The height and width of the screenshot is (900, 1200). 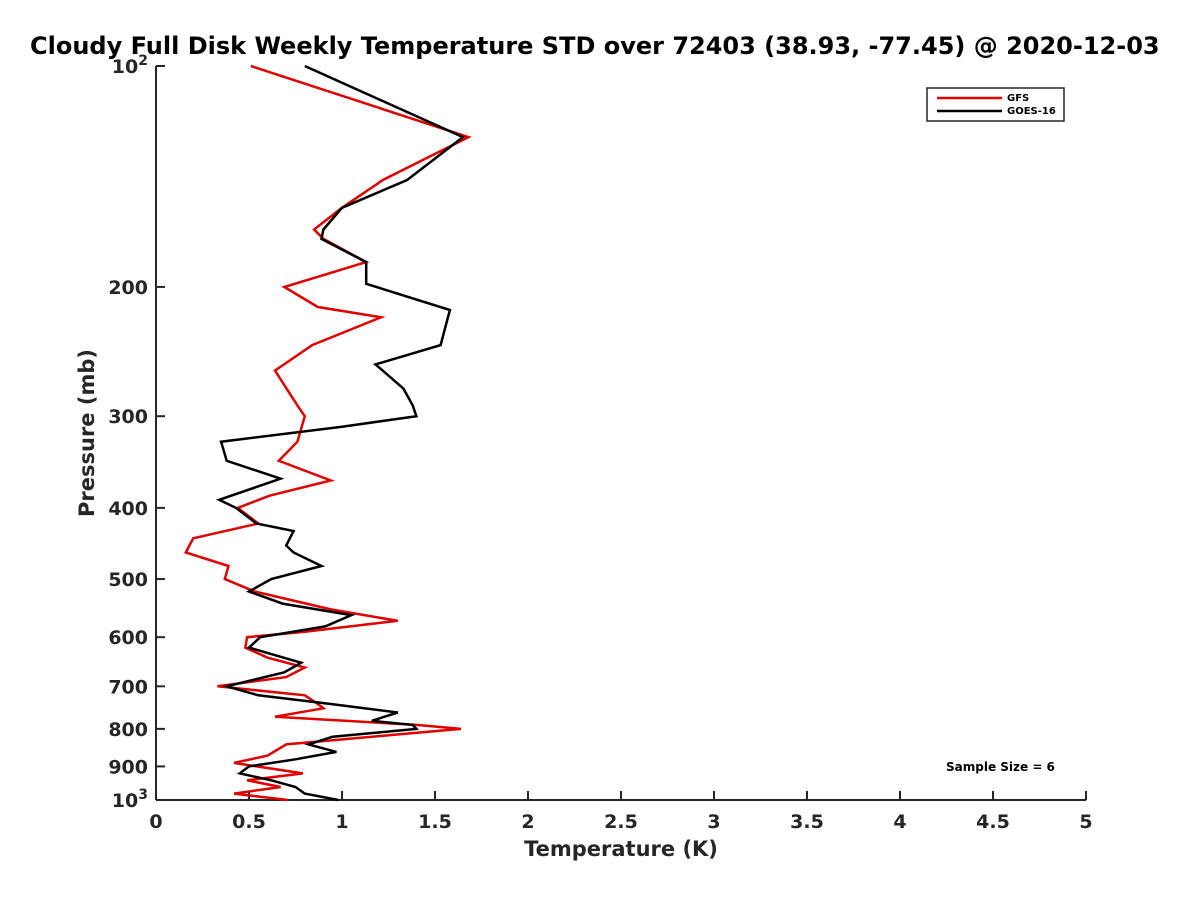 I want to click on legend-box, so click(x=995, y=104).